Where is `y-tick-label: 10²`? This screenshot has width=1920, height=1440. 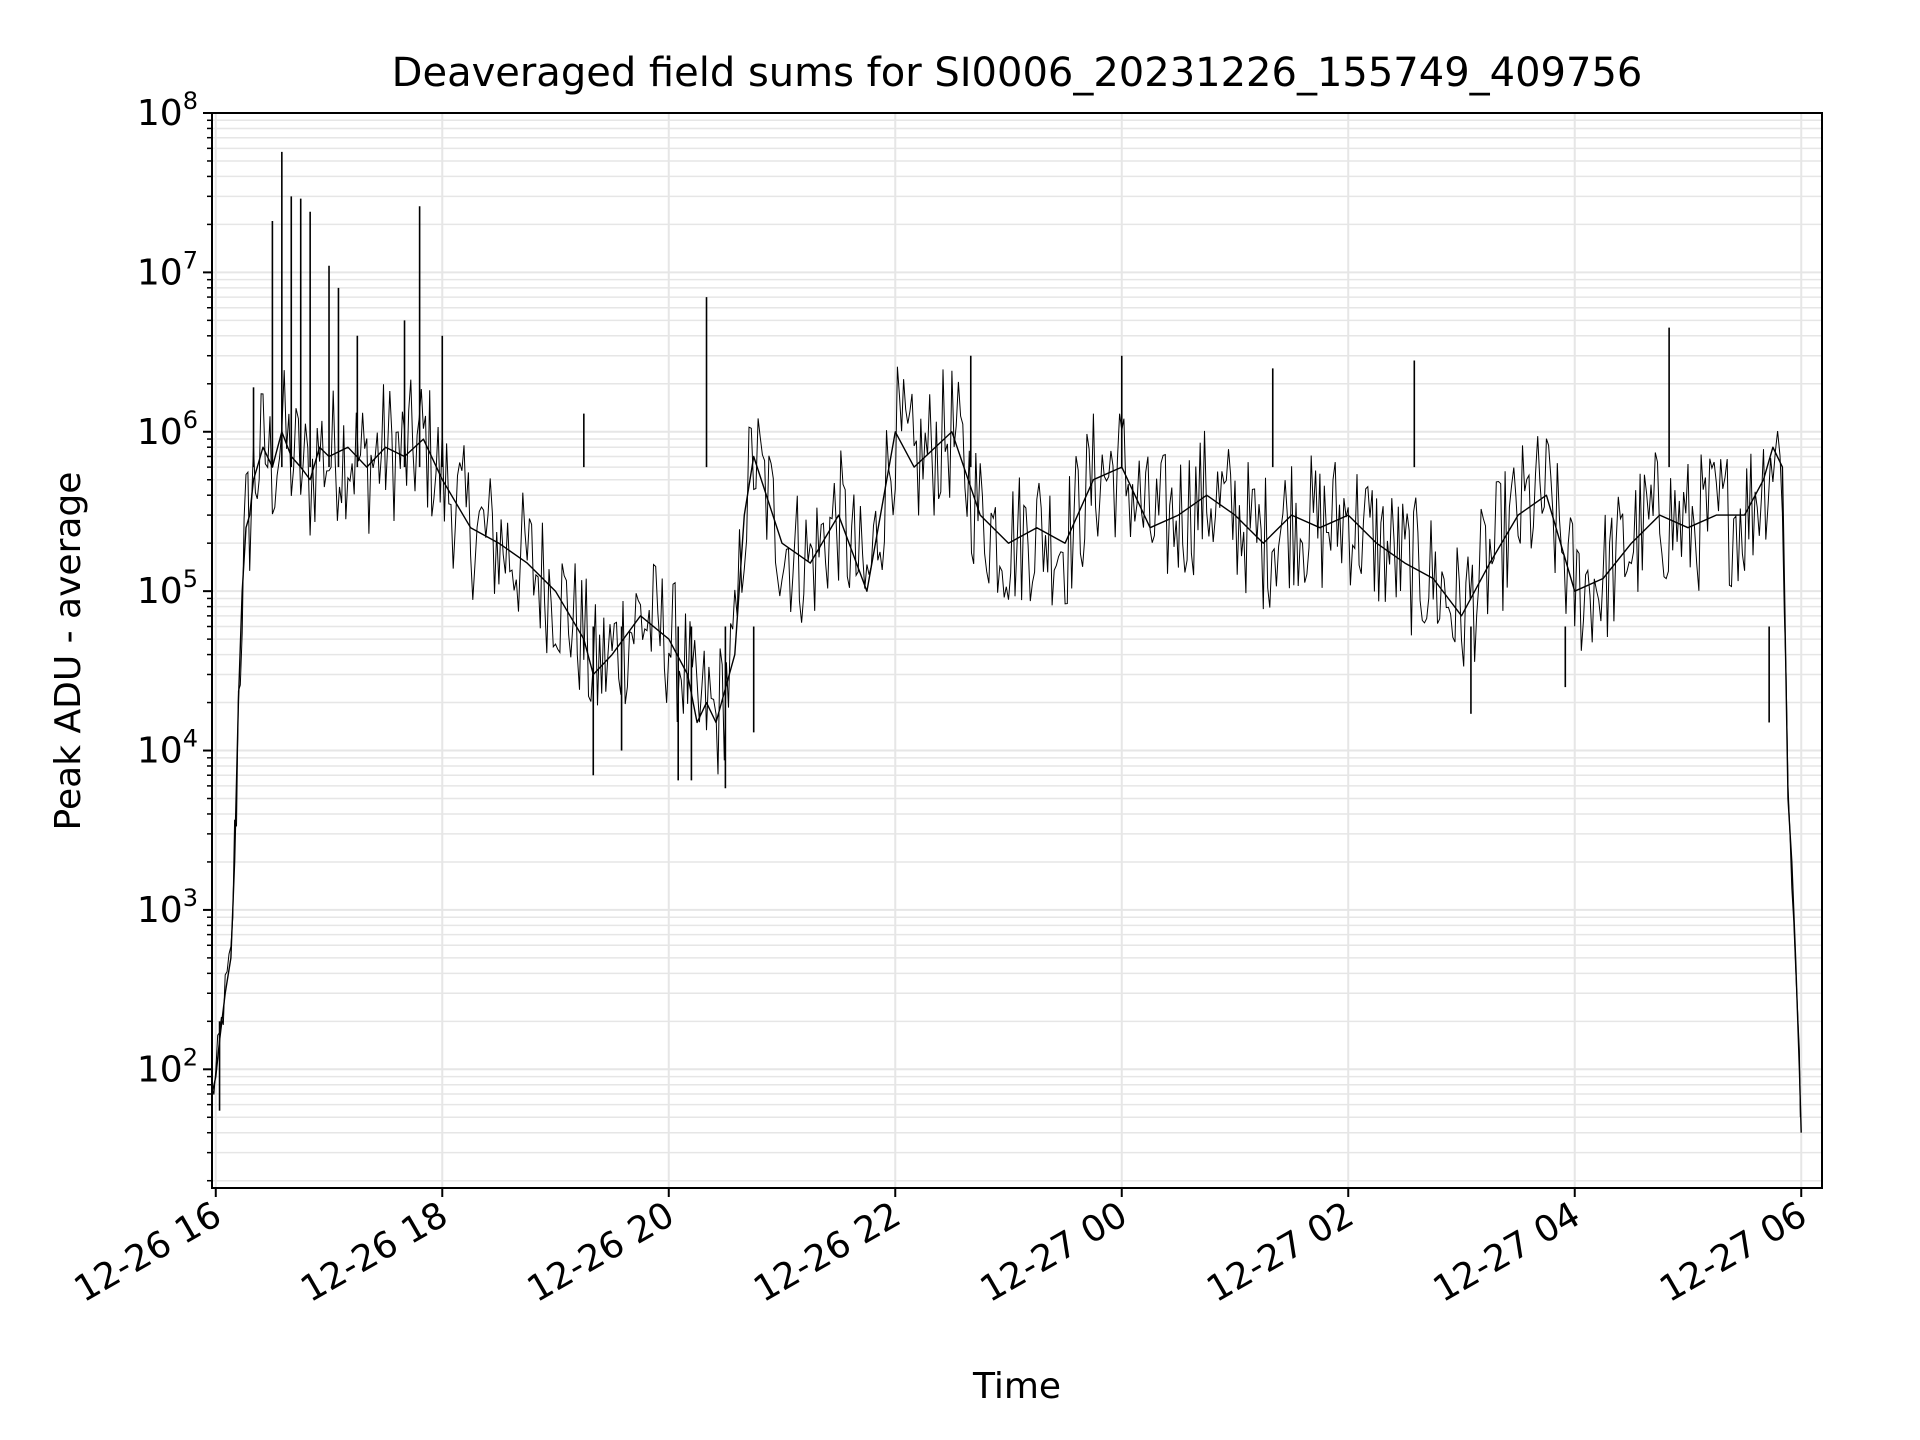 y-tick-label: 10² is located at coordinates (167, 1066).